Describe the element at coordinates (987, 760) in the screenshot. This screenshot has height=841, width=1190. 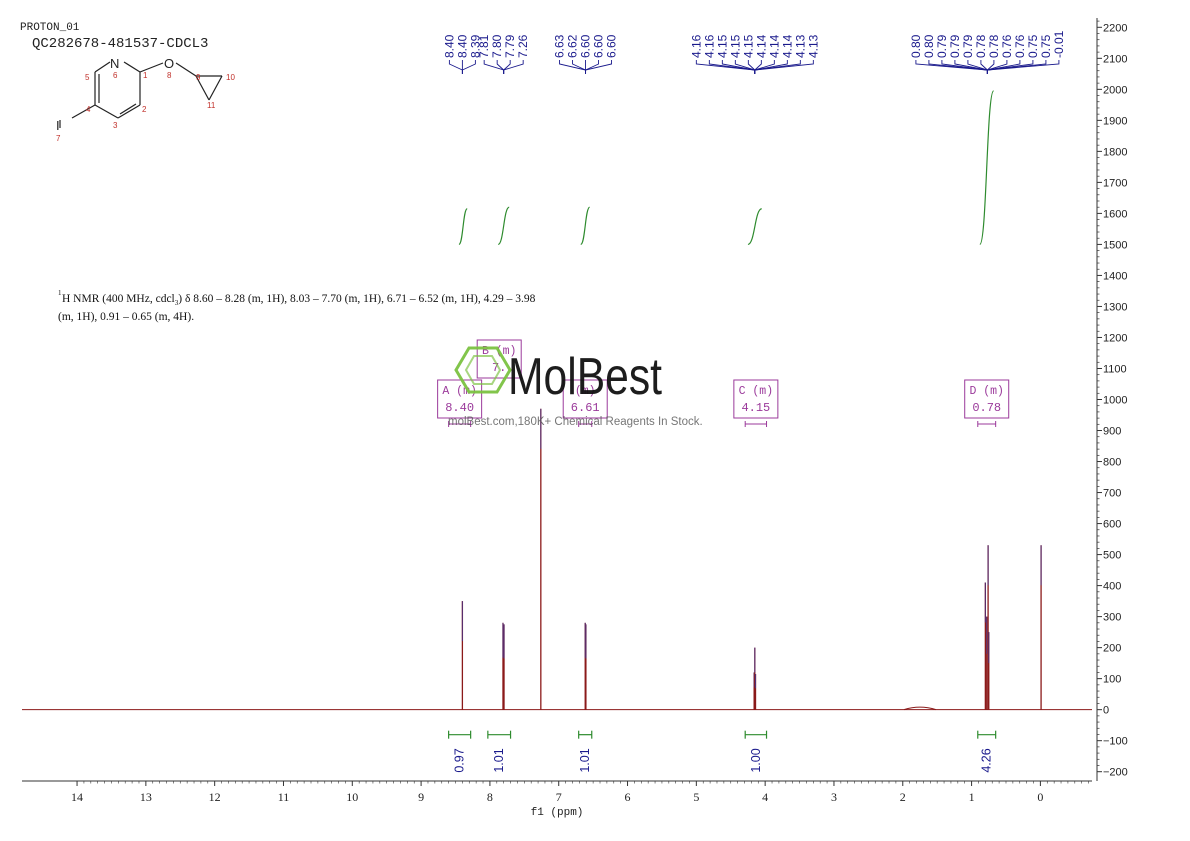
I see `integral-value: 4.26` at that location.